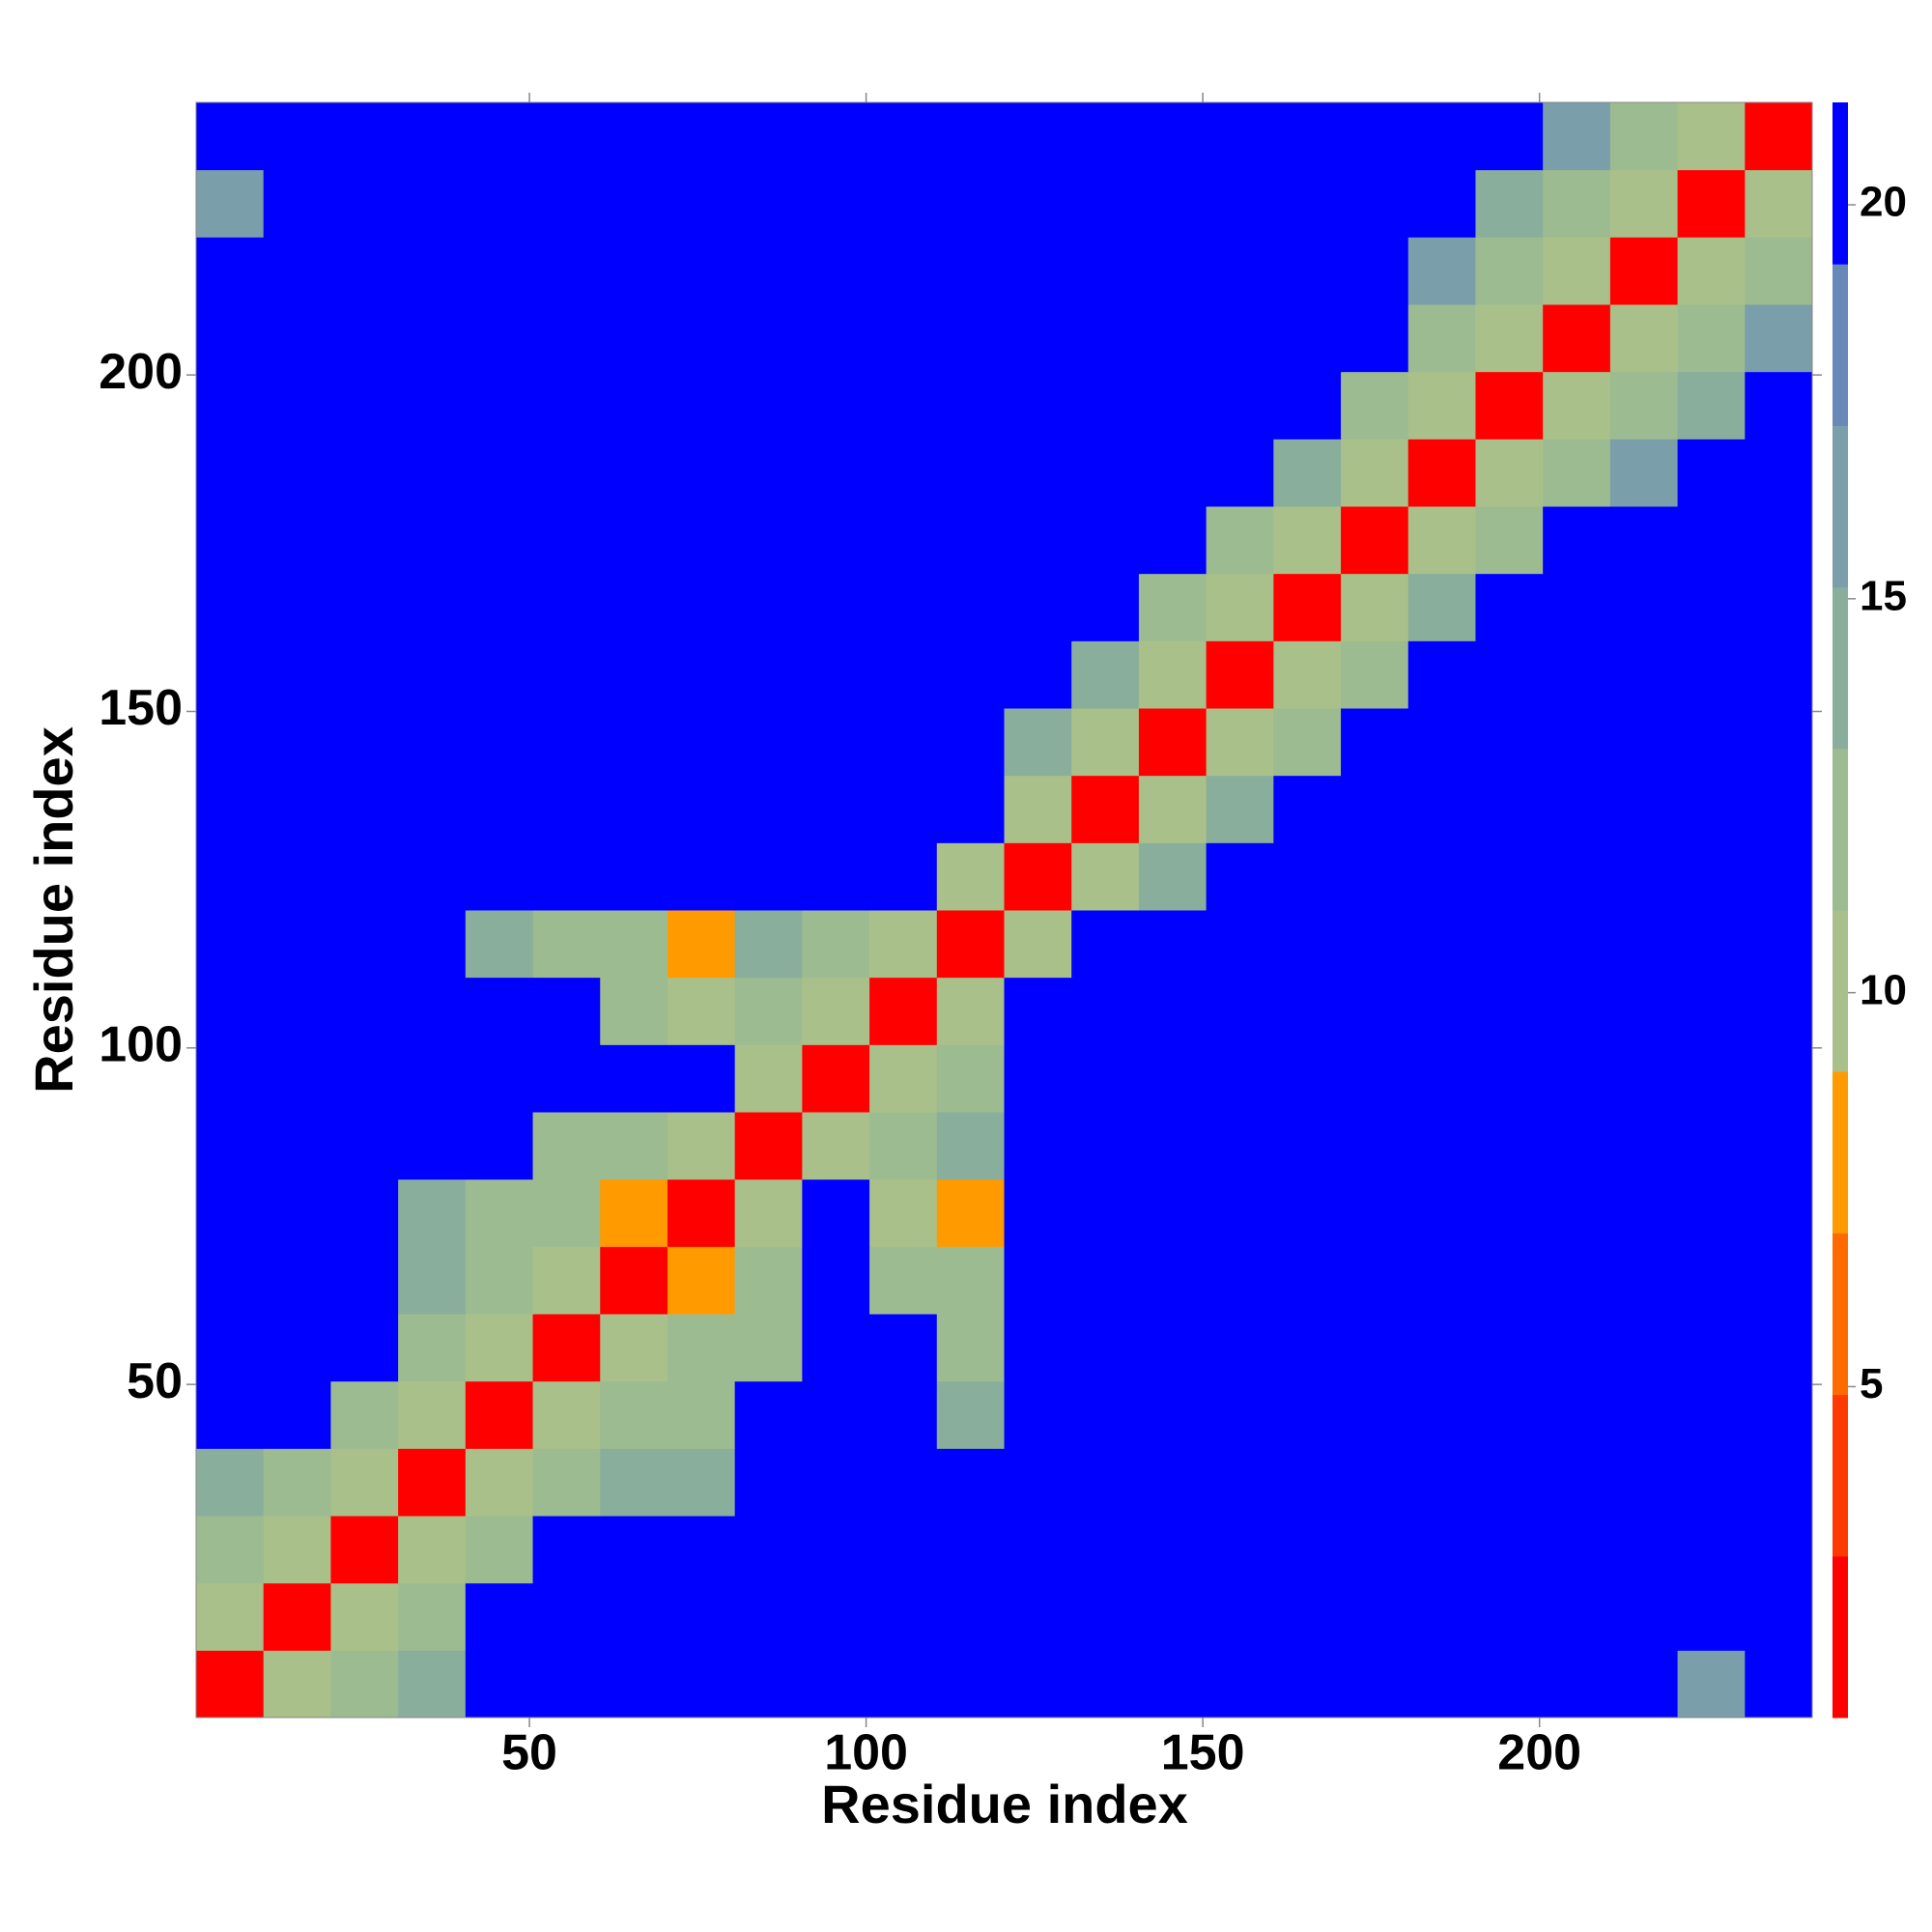  I want to click on y-axis-title: Residue index, so click(53, 910).